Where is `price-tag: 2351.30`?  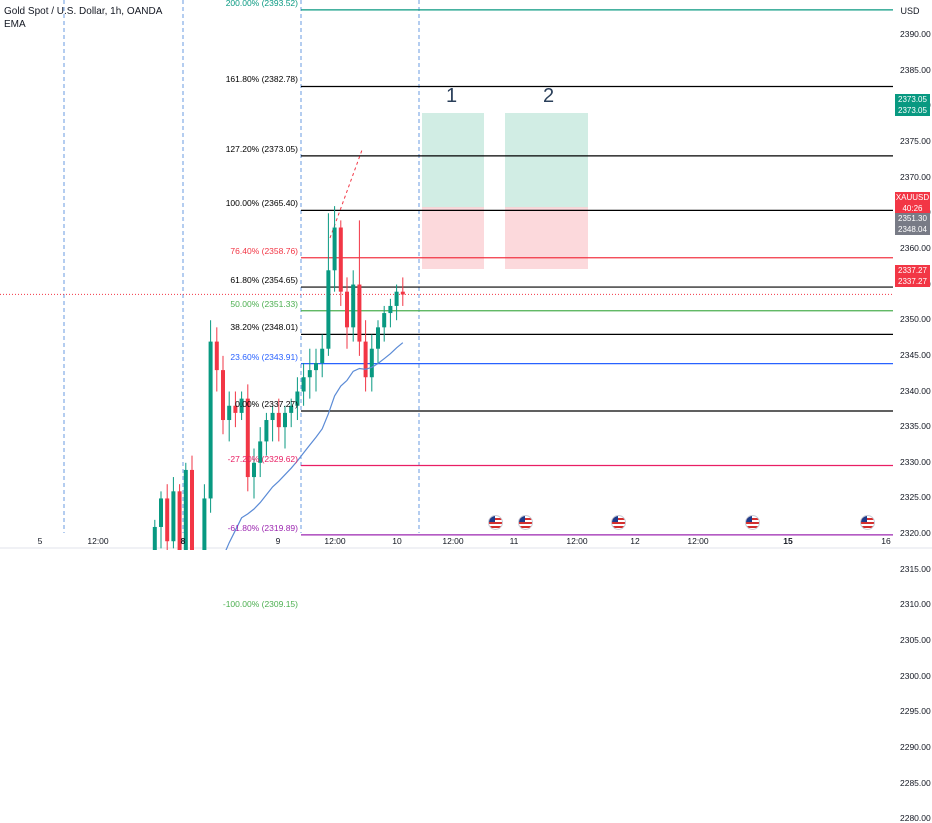
price-tag: 2351.30 is located at coordinates (912, 218).